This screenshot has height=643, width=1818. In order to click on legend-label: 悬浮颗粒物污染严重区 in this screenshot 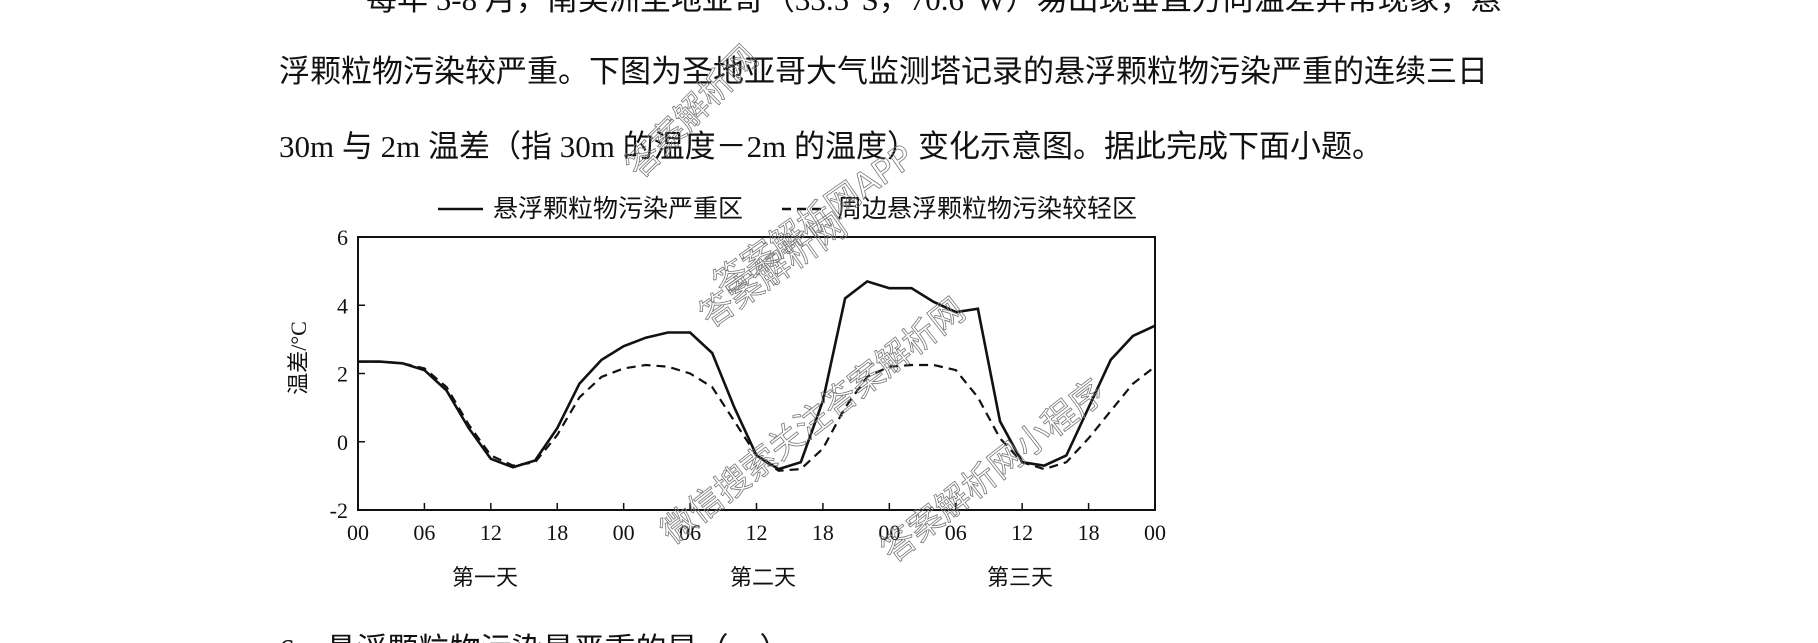, I will do `click(618, 209)`.